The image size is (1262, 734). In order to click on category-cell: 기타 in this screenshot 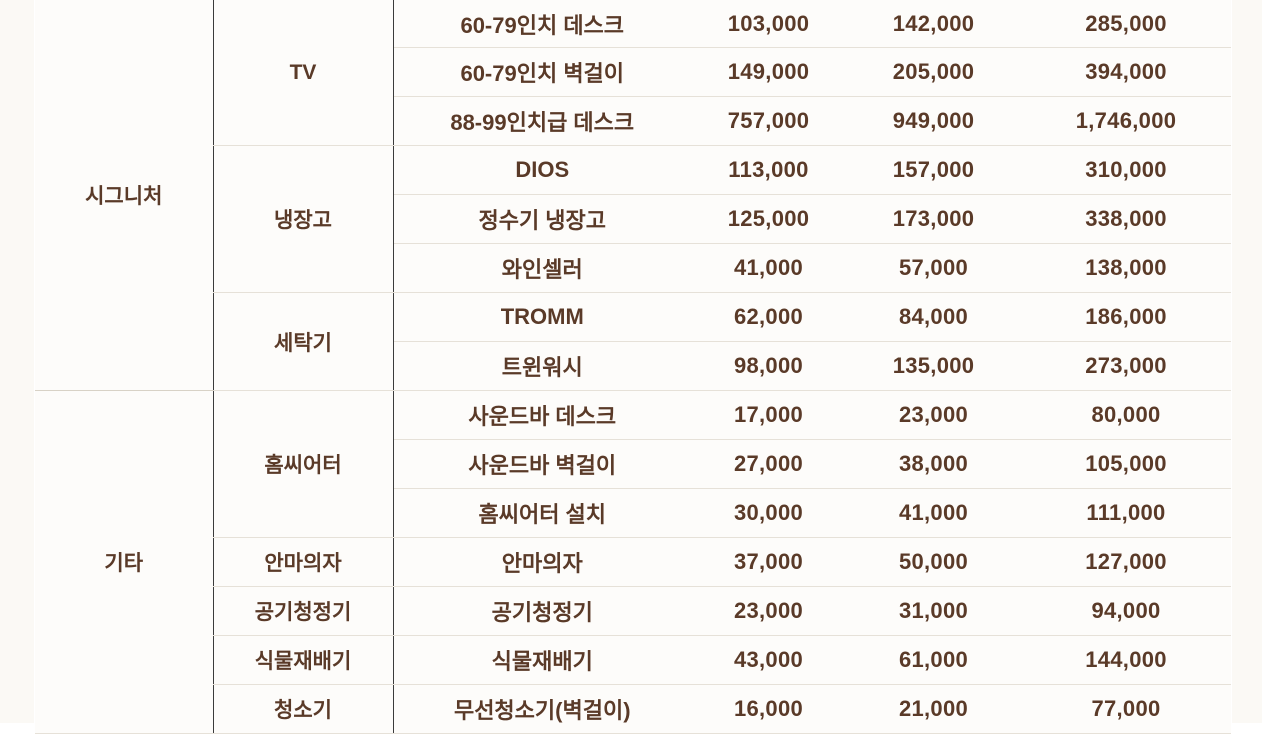, I will do `click(124, 562)`.